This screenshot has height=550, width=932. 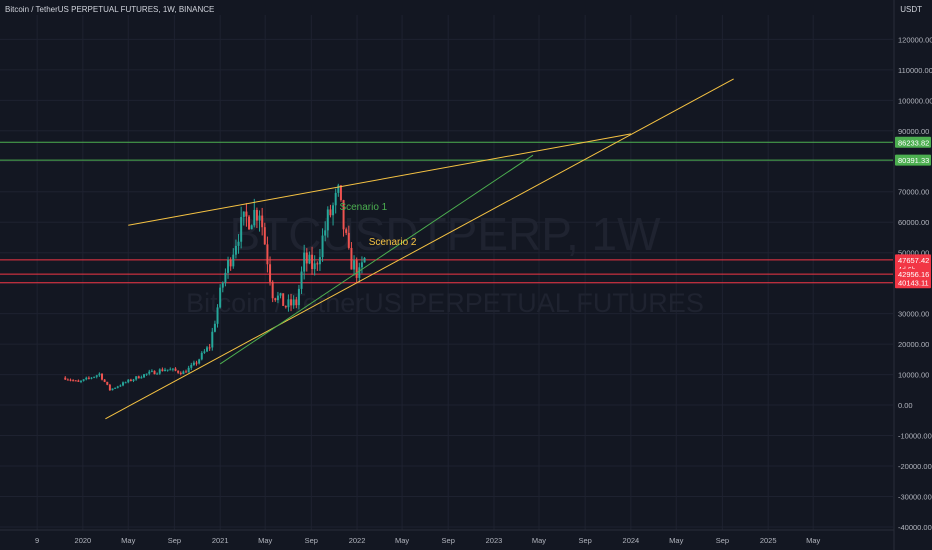 What do you see at coordinates (913, 375) in the screenshot?
I see `y-tick-label: 10000.00` at bounding box center [913, 375].